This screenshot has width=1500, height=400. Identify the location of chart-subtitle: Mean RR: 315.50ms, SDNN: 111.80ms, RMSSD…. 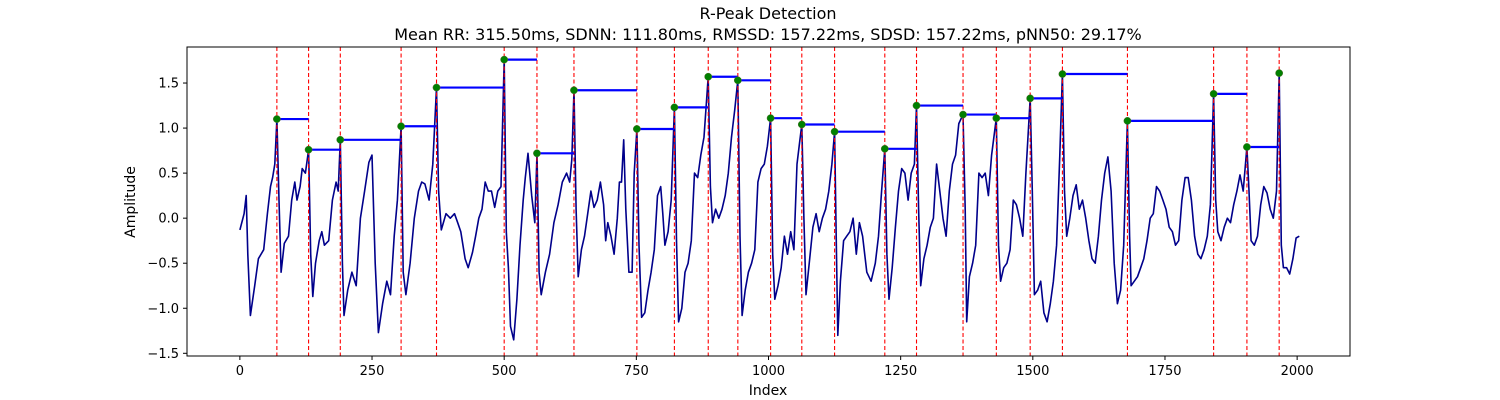
(768, 34).